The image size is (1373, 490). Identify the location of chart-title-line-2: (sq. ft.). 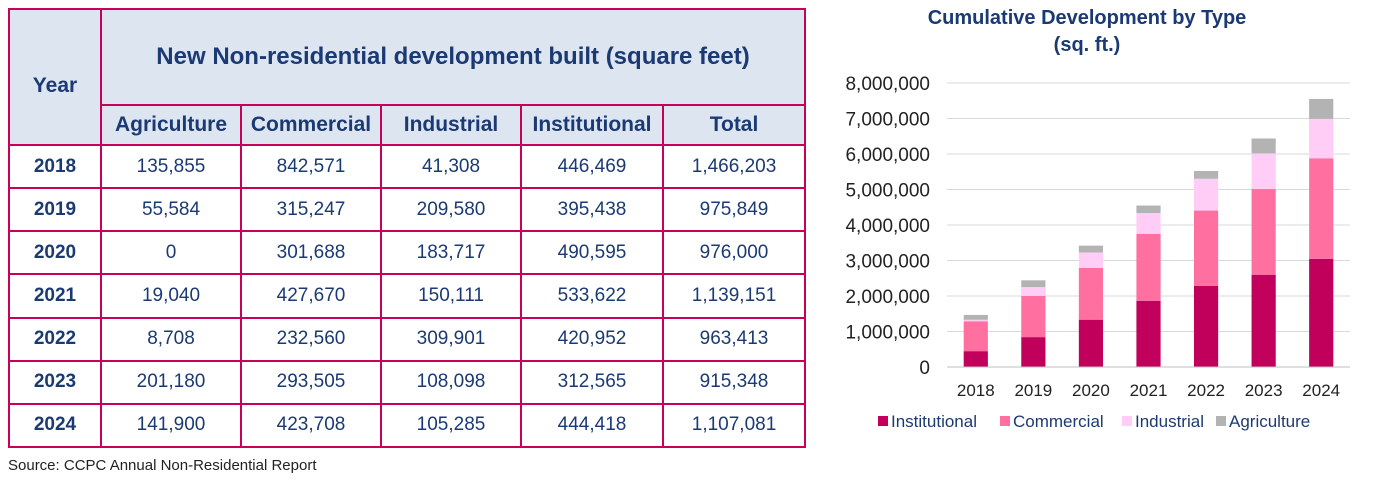
(1087, 45).